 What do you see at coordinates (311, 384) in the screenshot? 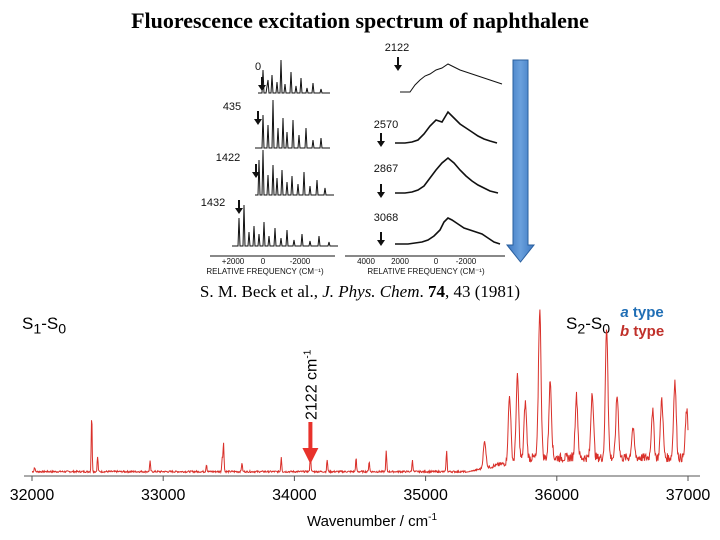
I see `marker-label: 2122 cm-1` at bounding box center [311, 384].